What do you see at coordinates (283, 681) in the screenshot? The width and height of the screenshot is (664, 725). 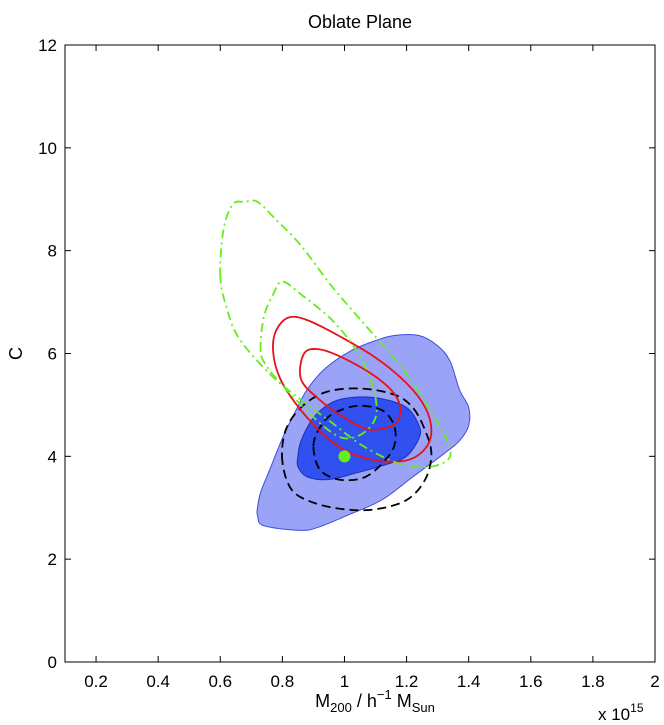 I see `x-tick-label: 0.8` at bounding box center [283, 681].